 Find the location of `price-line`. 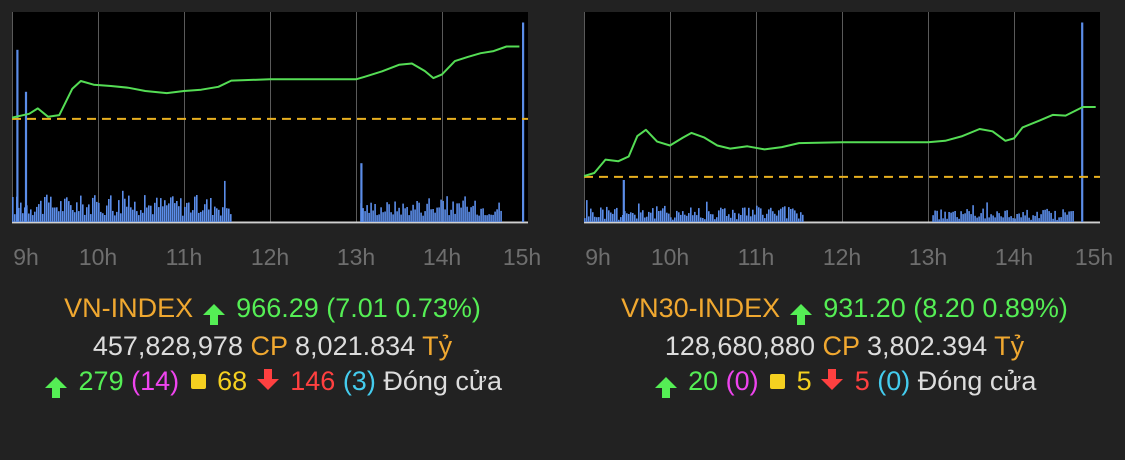

price-line is located at coordinates (840, 142).